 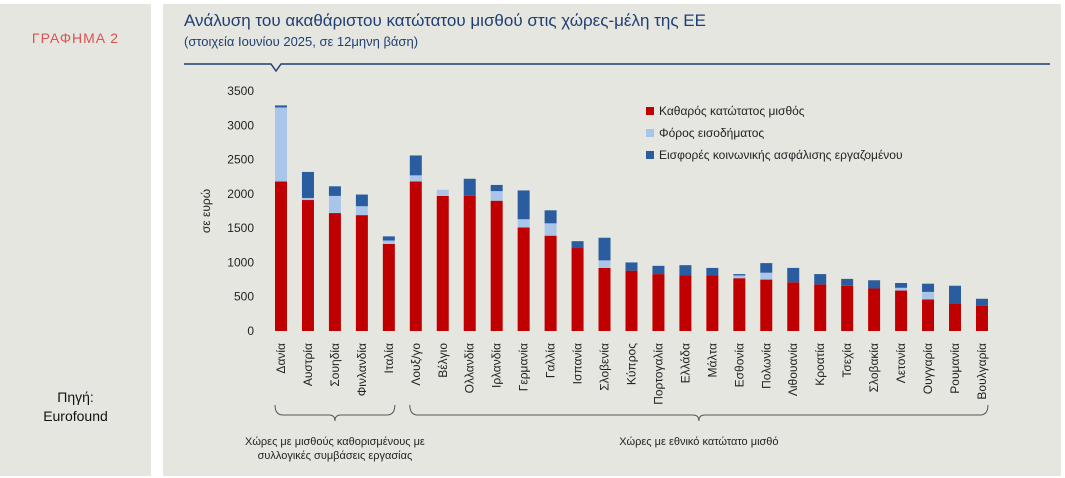 I want to click on source-name: Eurofound, so click(x=75, y=416).